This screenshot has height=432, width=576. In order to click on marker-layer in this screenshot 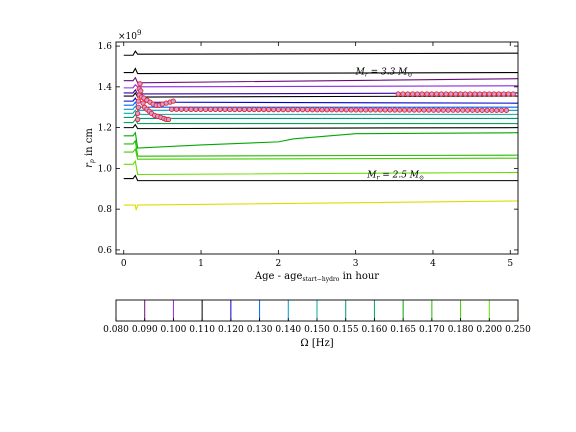, I will do `click(325, 102)`.